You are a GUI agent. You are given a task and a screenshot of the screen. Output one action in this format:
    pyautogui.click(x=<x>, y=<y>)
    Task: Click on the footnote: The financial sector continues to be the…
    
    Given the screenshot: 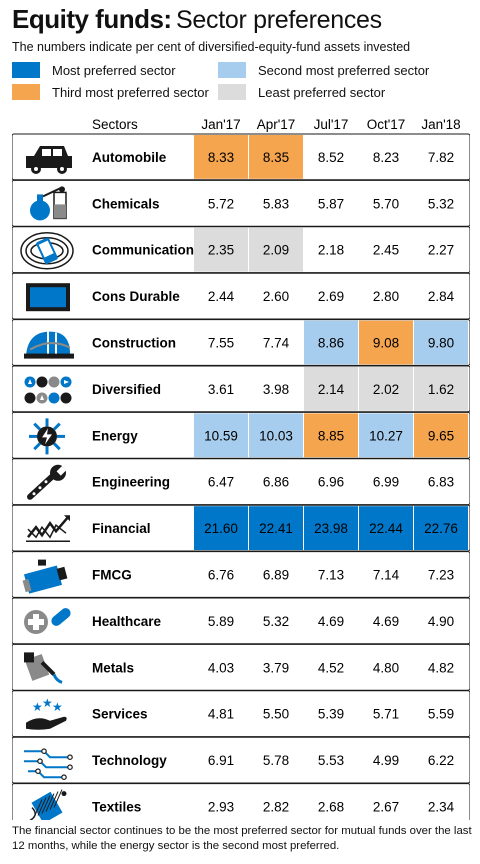 What is the action you would take?
    pyautogui.click(x=242, y=838)
    